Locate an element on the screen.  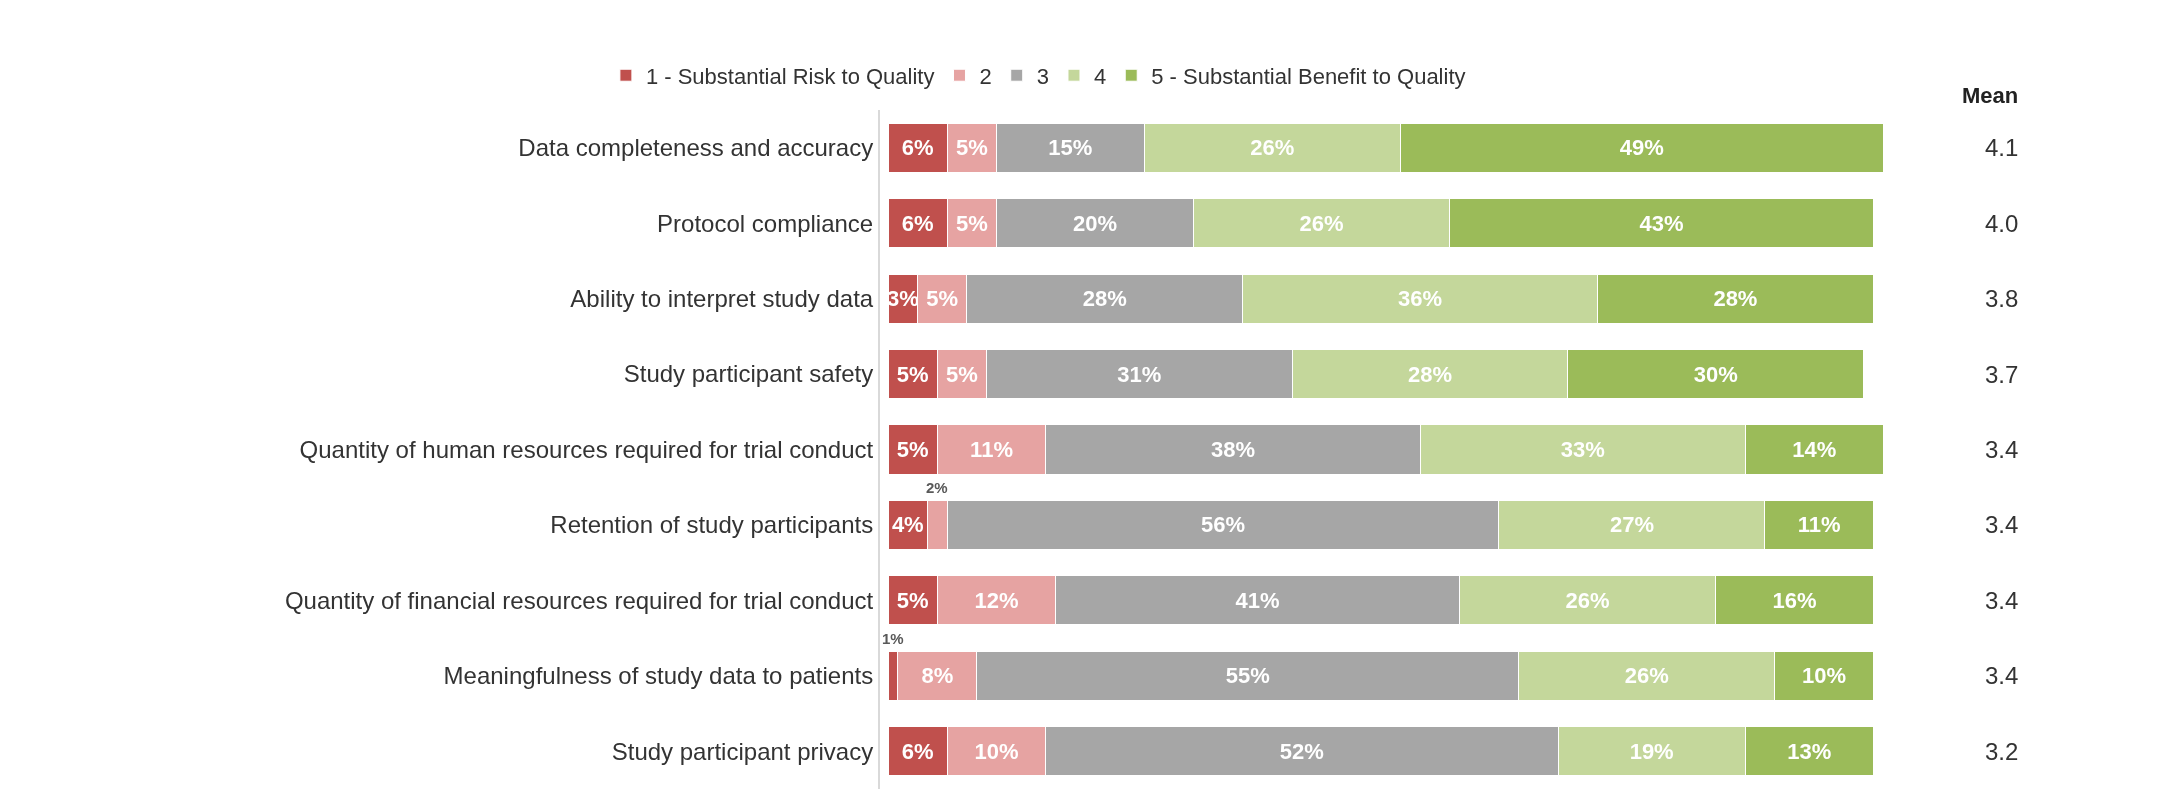
data-label: 30% is located at coordinates (1715, 374).